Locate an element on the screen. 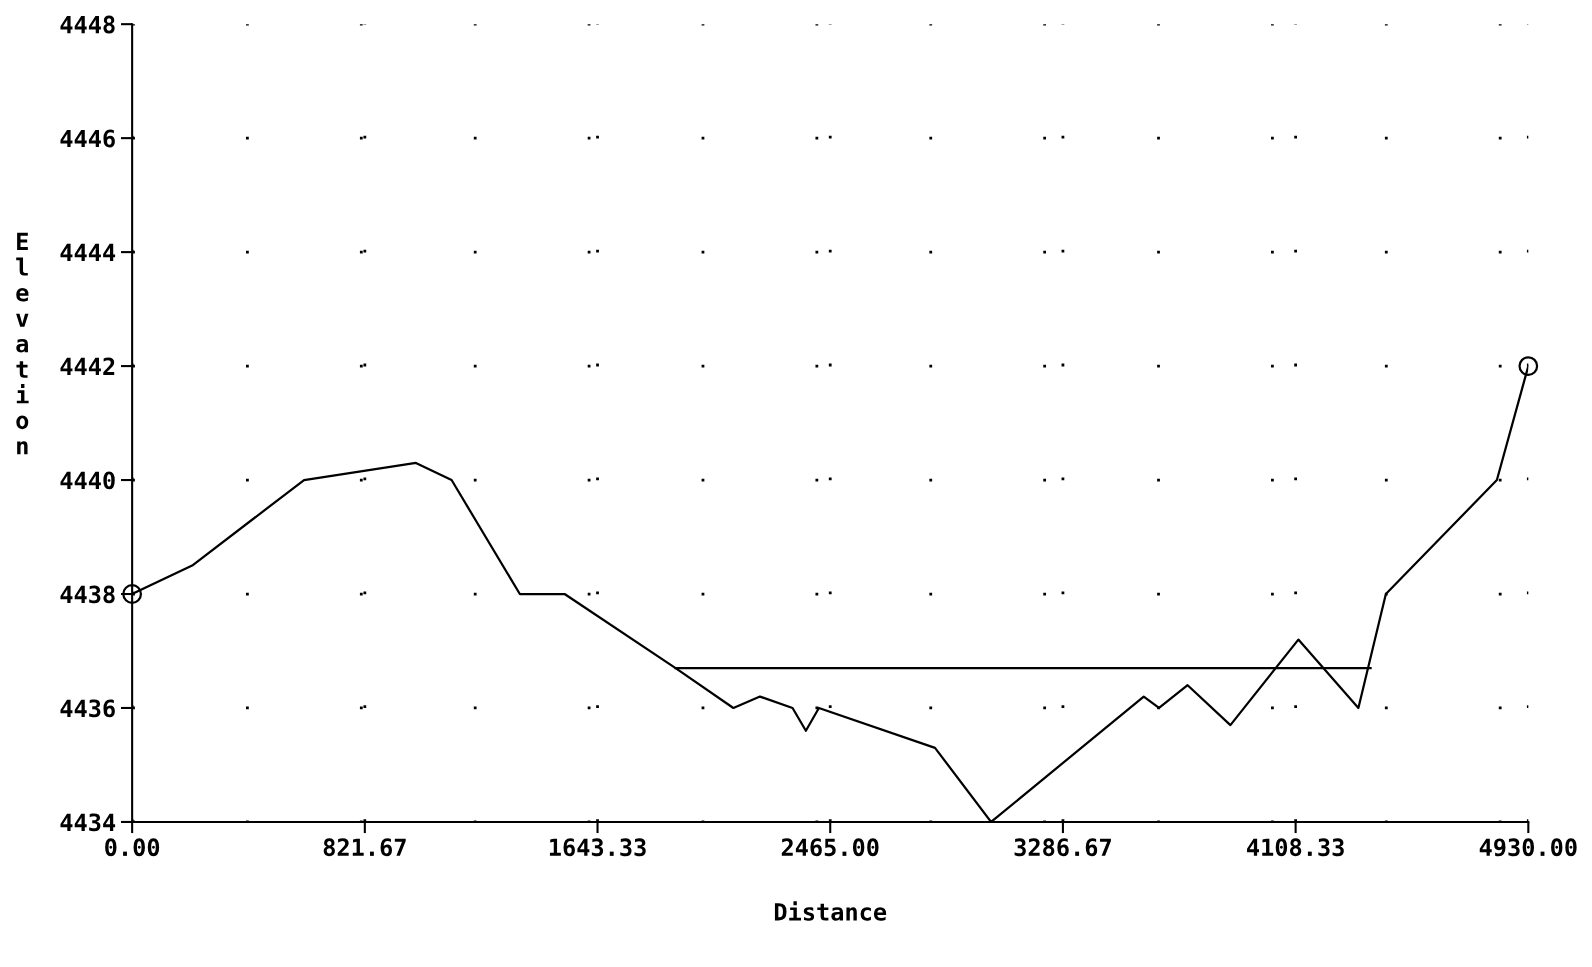 The width and height of the screenshot is (1592, 967). x-tick-label: 2465.00 is located at coordinates (830, 847).